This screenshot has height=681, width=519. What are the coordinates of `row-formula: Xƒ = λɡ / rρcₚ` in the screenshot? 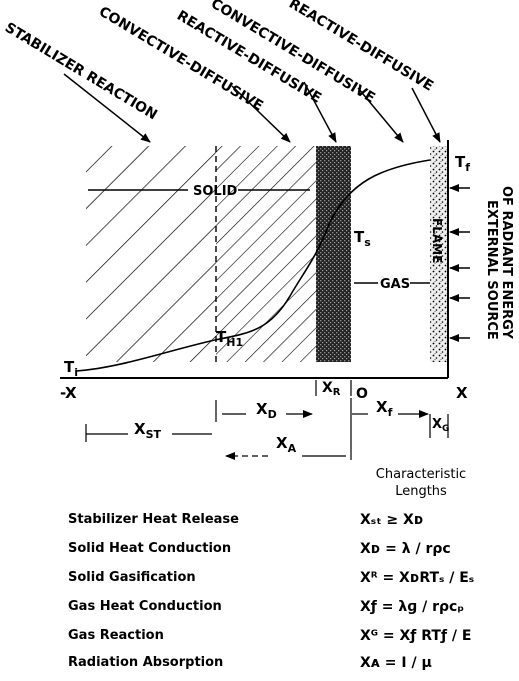 It's located at (412, 607).